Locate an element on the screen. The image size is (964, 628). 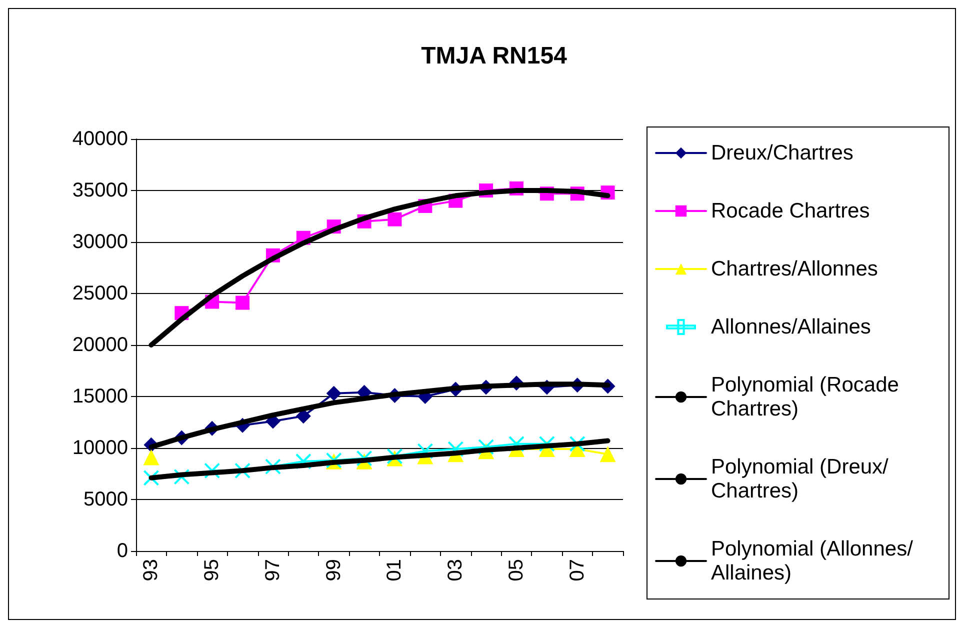
y-tick-label: 0 is located at coordinates (122, 551).